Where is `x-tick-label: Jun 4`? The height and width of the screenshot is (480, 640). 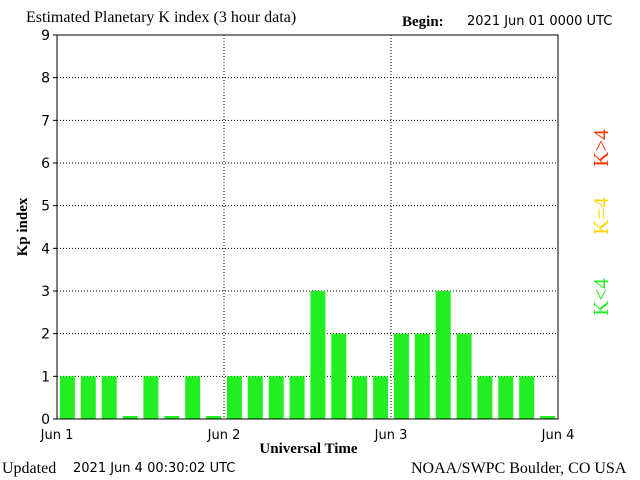
x-tick-label: Jun 4 is located at coordinates (558, 435).